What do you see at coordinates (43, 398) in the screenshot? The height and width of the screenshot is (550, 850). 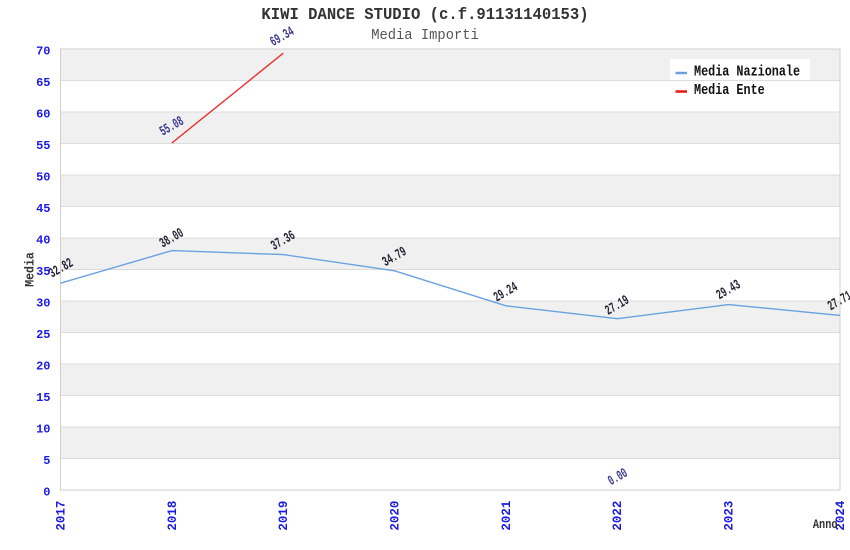 I see `svg-text: 15` at bounding box center [43, 398].